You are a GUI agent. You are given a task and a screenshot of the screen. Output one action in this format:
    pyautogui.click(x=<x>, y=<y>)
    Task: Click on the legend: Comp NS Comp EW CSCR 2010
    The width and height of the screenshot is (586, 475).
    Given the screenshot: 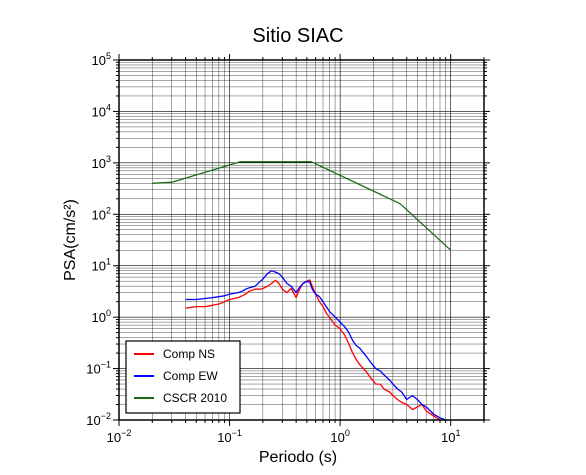 What is the action you would take?
    pyautogui.click(x=183, y=377)
    